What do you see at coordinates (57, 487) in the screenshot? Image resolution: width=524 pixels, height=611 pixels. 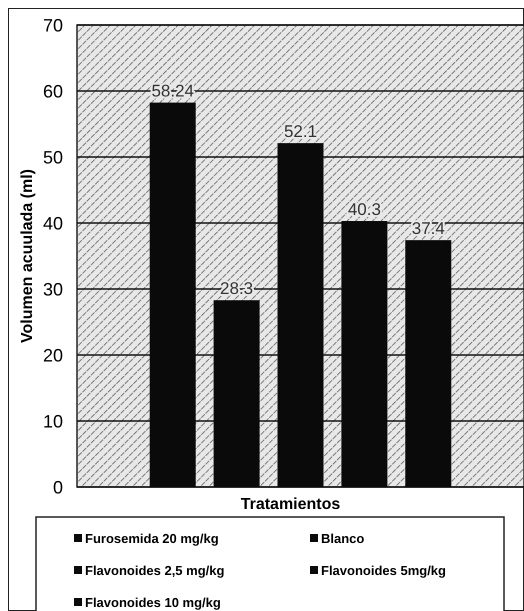 I see `y-tick-label: 0` at bounding box center [57, 487].